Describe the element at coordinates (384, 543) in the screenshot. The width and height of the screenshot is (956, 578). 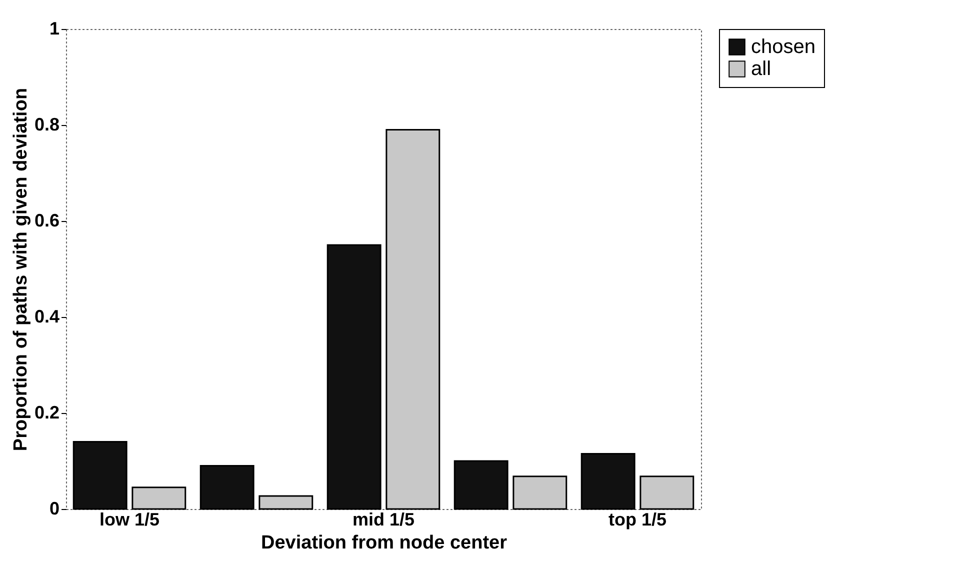
I see `x-axis-title: Deviation from node center` at that location.